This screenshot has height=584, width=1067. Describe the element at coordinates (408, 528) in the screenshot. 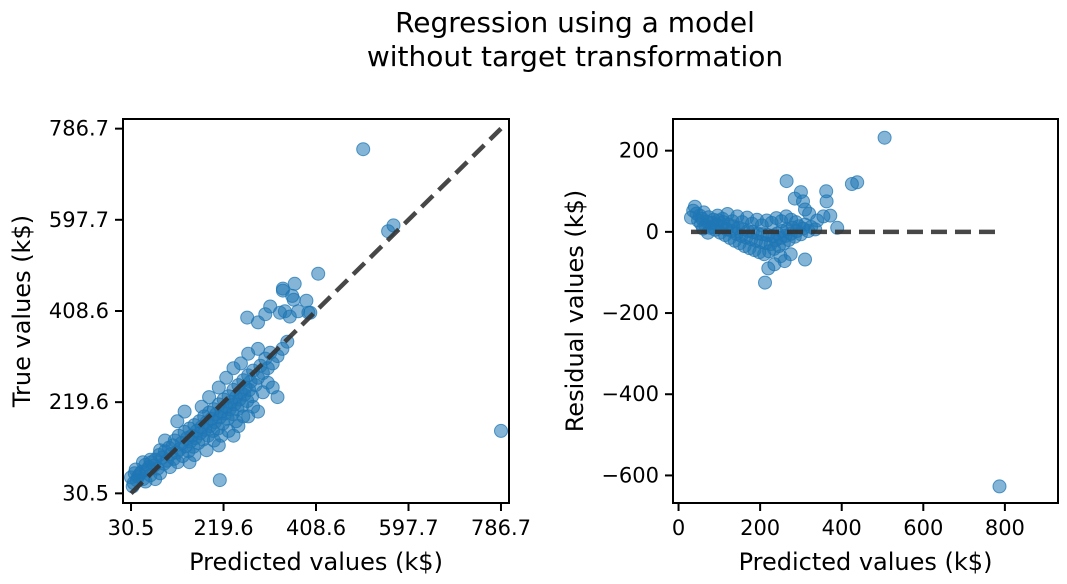

I see `x-tick-label: 597.7` at that location.